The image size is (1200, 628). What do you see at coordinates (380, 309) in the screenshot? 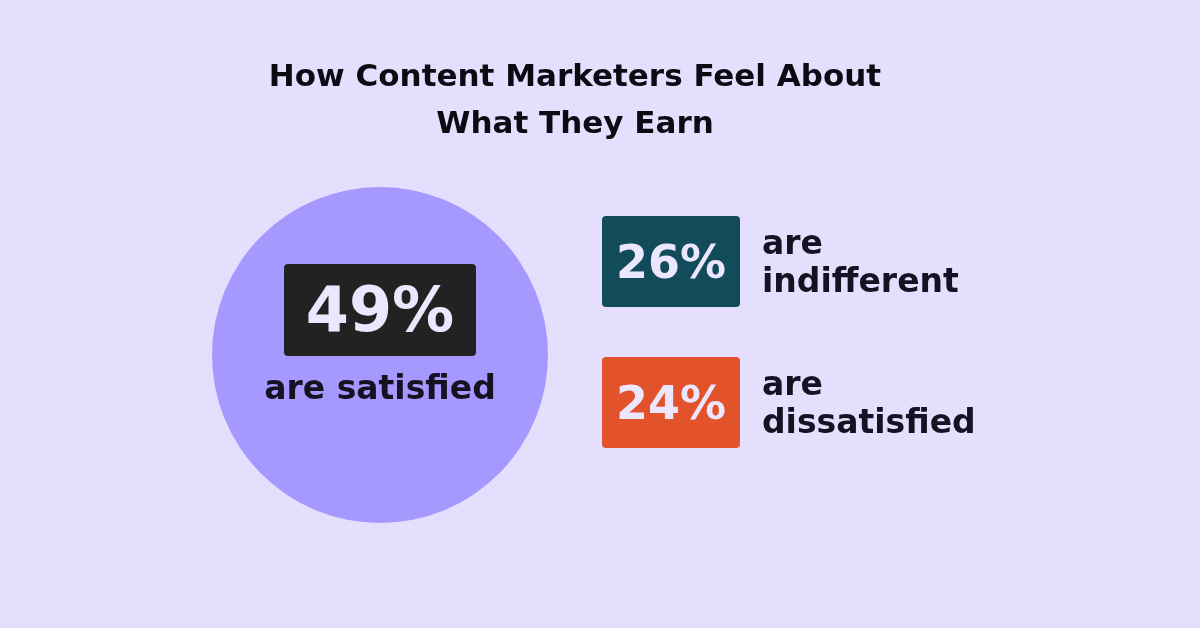
I see `data-label: 49%` at bounding box center [380, 309].